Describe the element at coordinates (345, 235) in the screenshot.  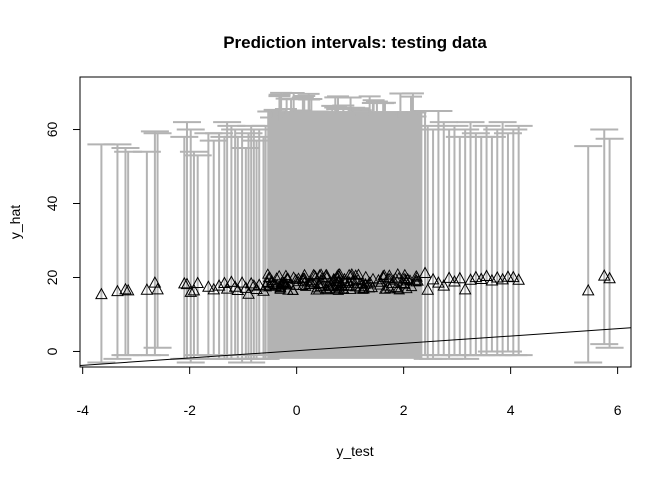
I see `dense-interval-area` at that location.